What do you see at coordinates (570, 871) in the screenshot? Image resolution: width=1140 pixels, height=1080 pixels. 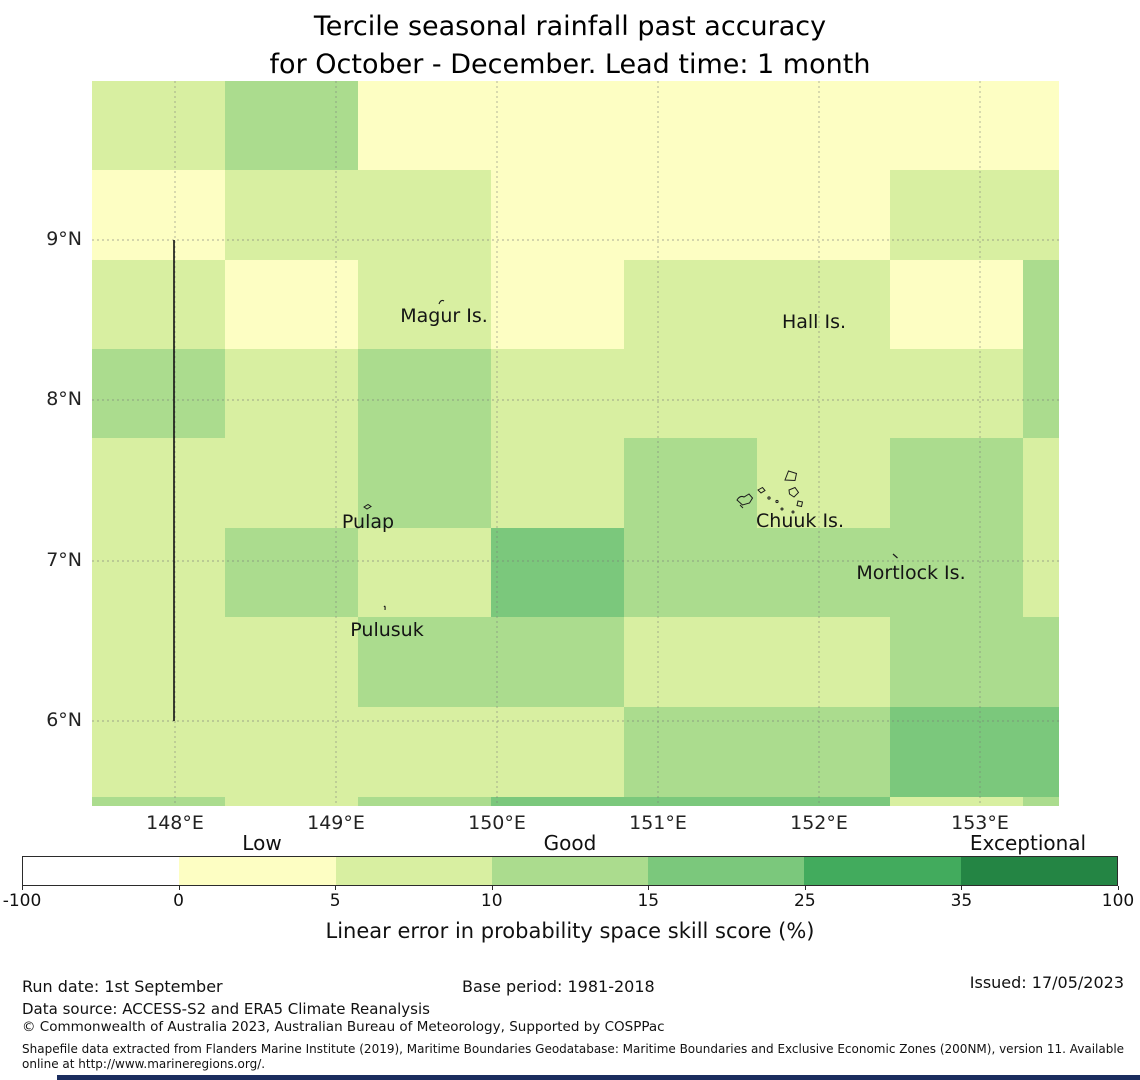 I see `colorbar` at bounding box center [570, 871].